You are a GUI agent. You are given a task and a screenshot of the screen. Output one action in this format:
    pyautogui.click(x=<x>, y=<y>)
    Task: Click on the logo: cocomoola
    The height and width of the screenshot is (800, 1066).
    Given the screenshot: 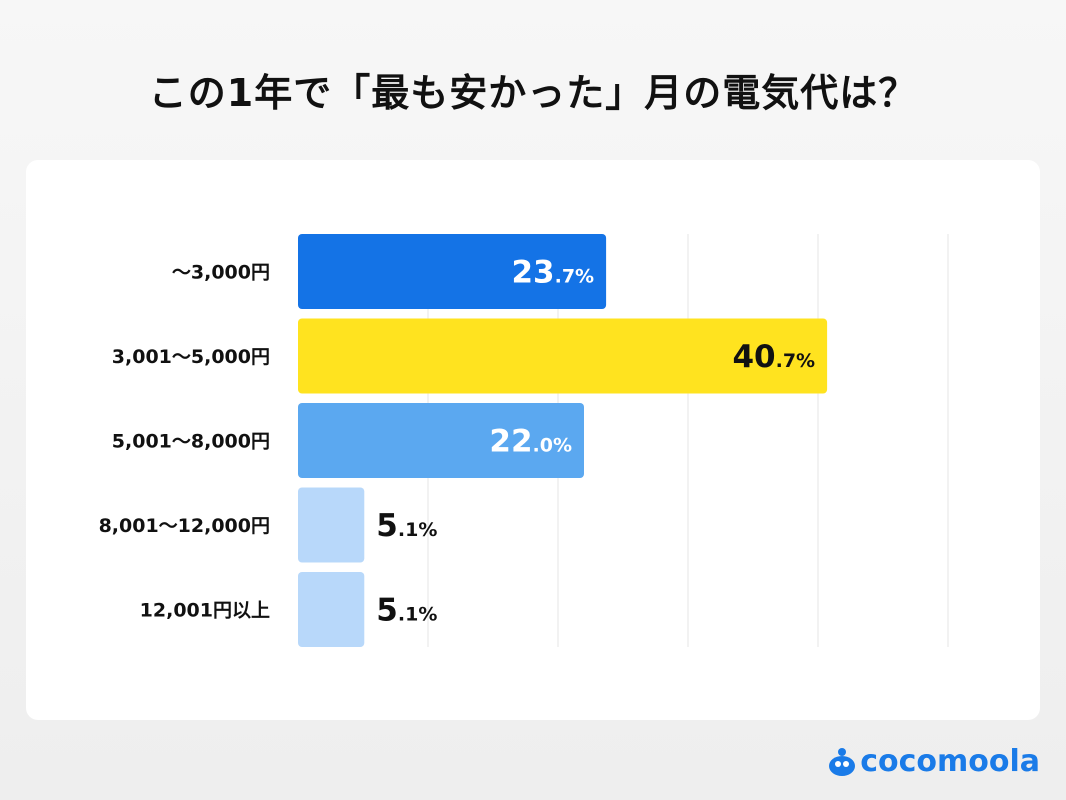 What is the action you would take?
    pyautogui.click(x=934, y=761)
    